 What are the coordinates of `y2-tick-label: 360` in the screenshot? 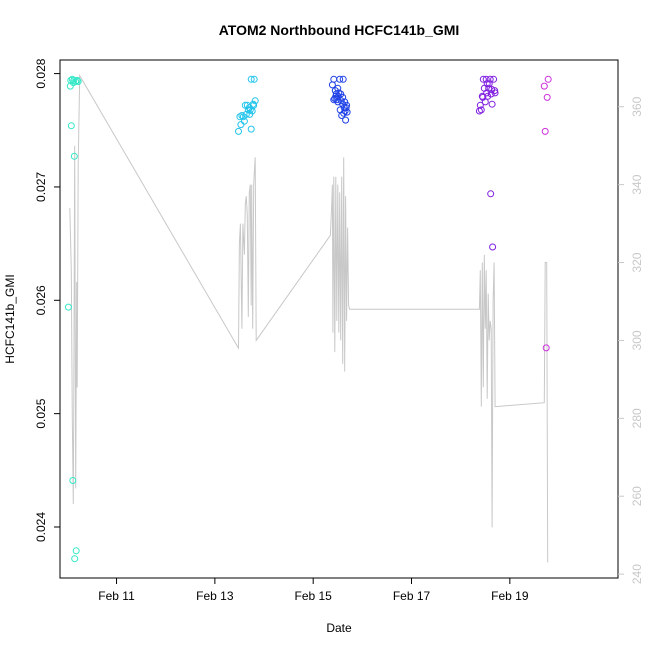 It's located at (637, 106).